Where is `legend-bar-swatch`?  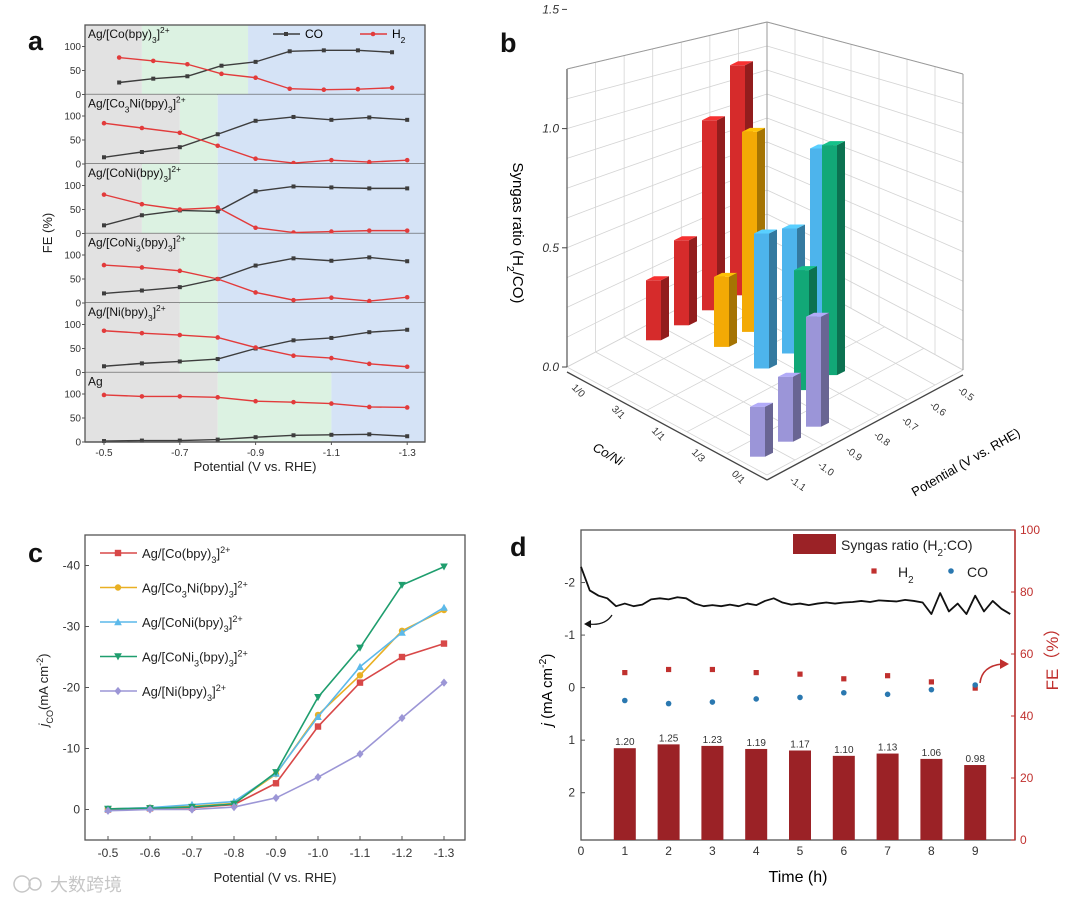 legend-bar-swatch is located at coordinates (814, 544).